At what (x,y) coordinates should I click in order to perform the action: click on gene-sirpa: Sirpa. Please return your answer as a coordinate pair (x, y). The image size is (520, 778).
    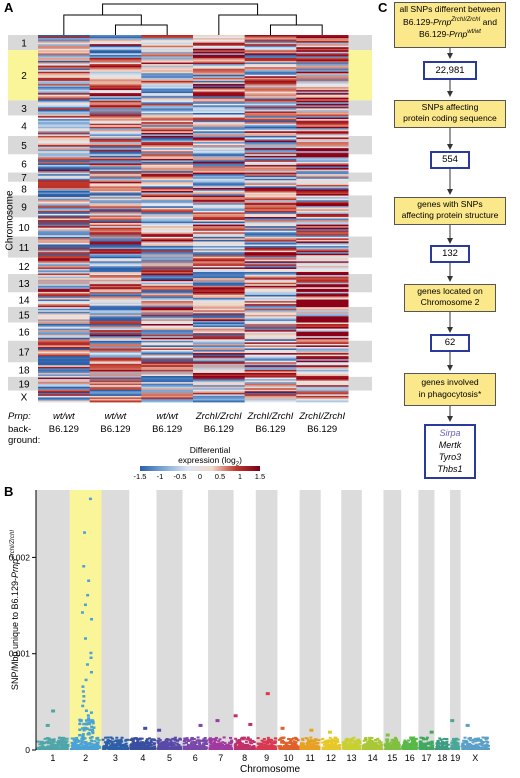
    Looking at the image, I should click on (450, 433).